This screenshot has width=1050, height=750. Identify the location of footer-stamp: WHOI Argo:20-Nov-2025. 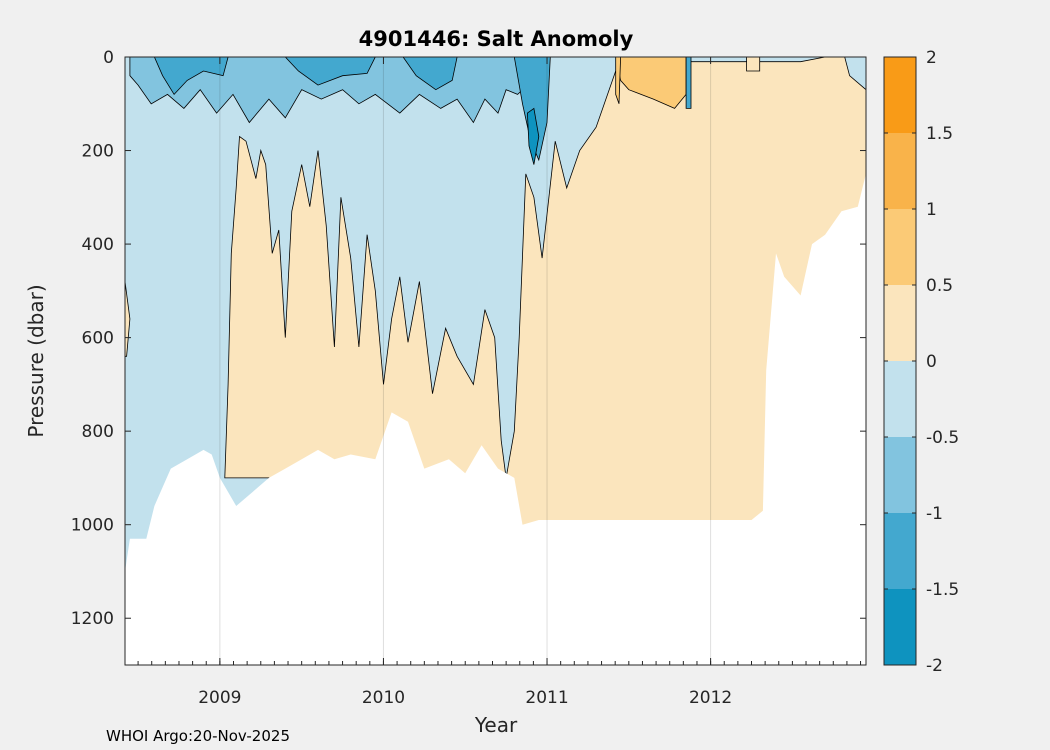
(198, 736).